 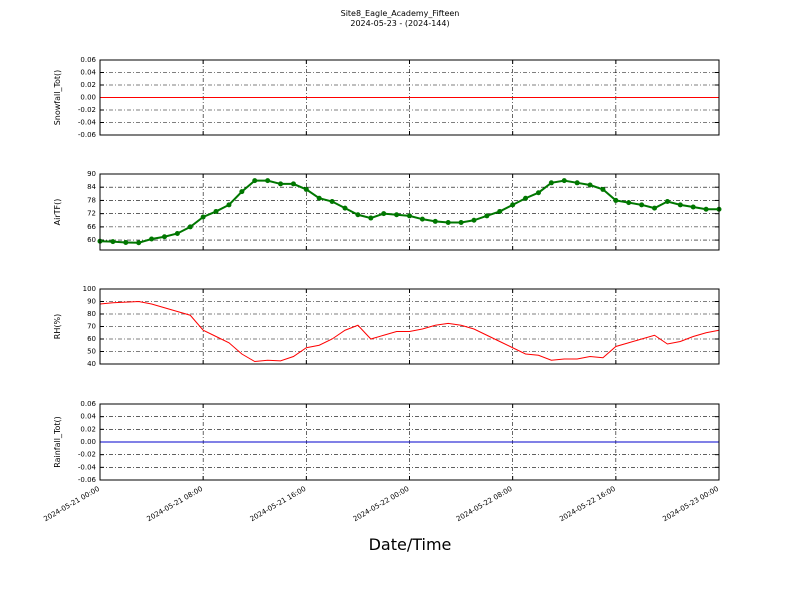 What do you see at coordinates (91, 200) in the screenshot?
I see `y-tick-label: 78` at bounding box center [91, 200].